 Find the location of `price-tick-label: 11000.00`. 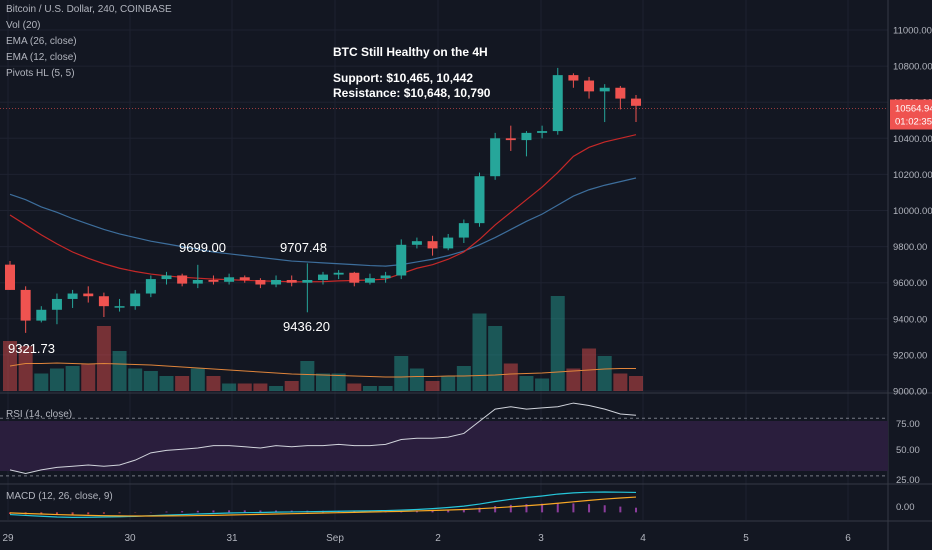

price-tick-label: 11000.00 is located at coordinates (912, 31).